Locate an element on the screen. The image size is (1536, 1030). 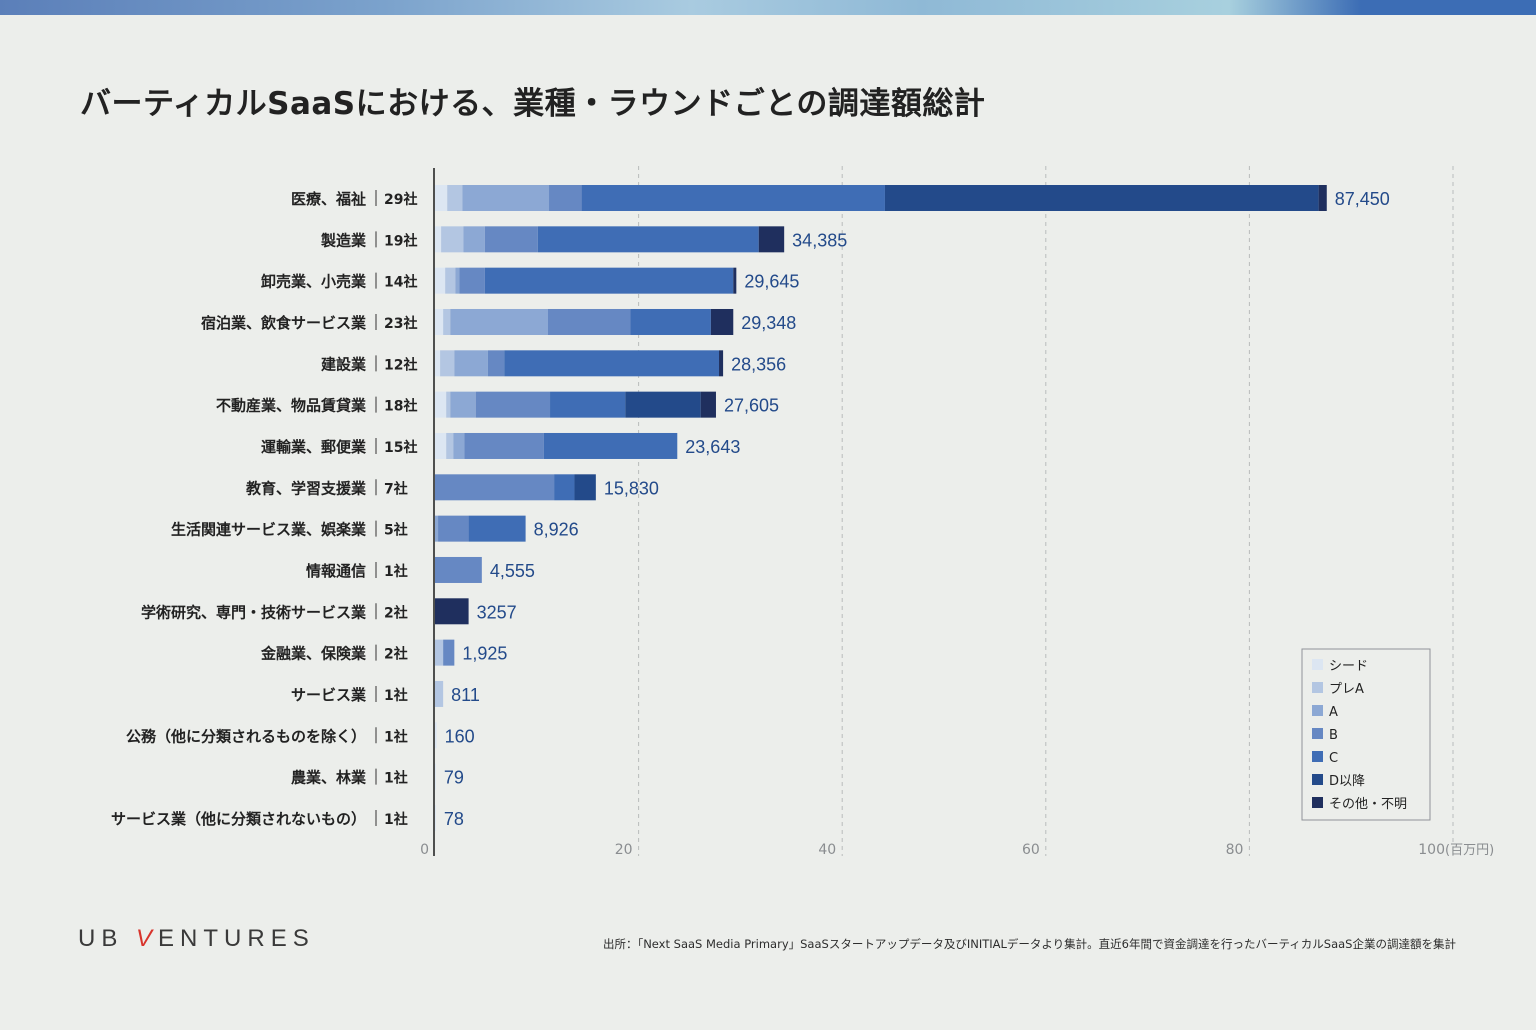
total-value-label: 23,643 is located at coordinates (712, 447).